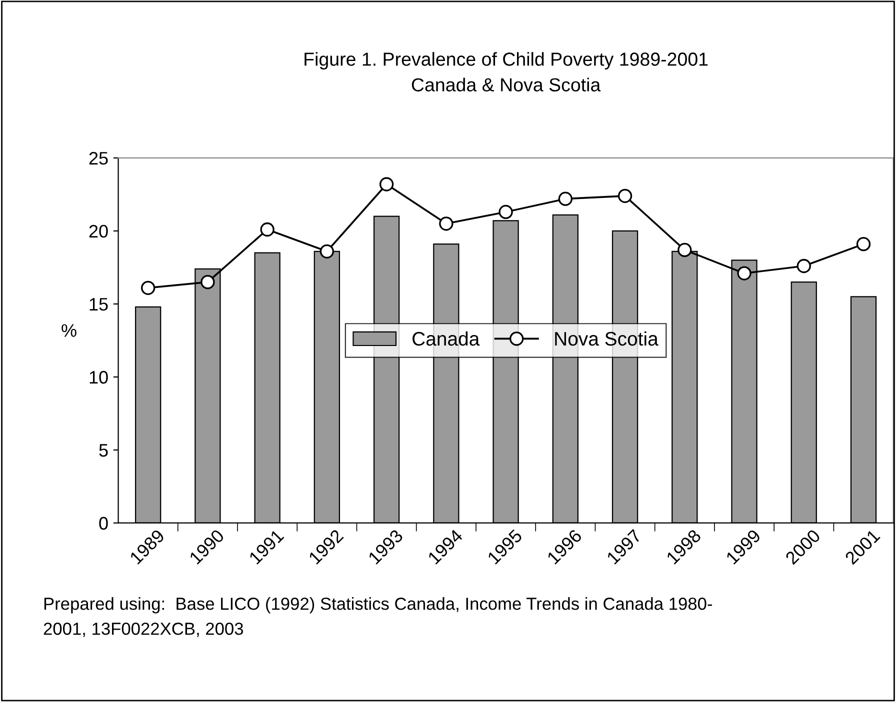 Image resolution: width=896 pixels, height=702 pixels. I want to click on y-tick-label: 10, so click(99, 377).